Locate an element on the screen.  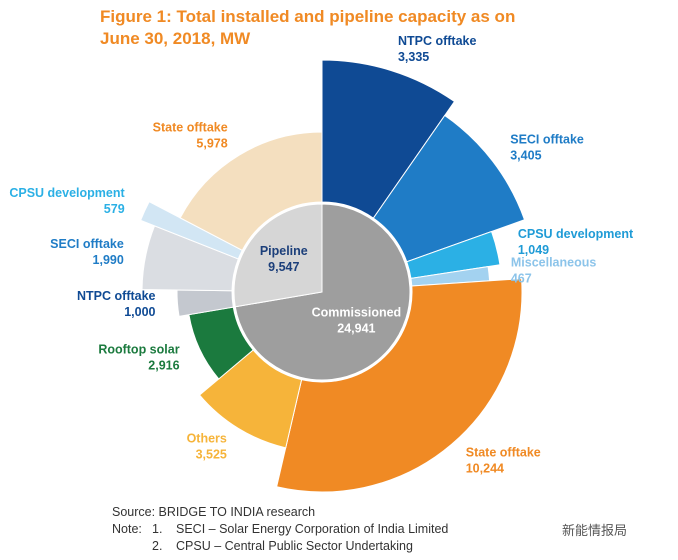
segment-label: Rooftop solar is located at coordinates (138, 349).